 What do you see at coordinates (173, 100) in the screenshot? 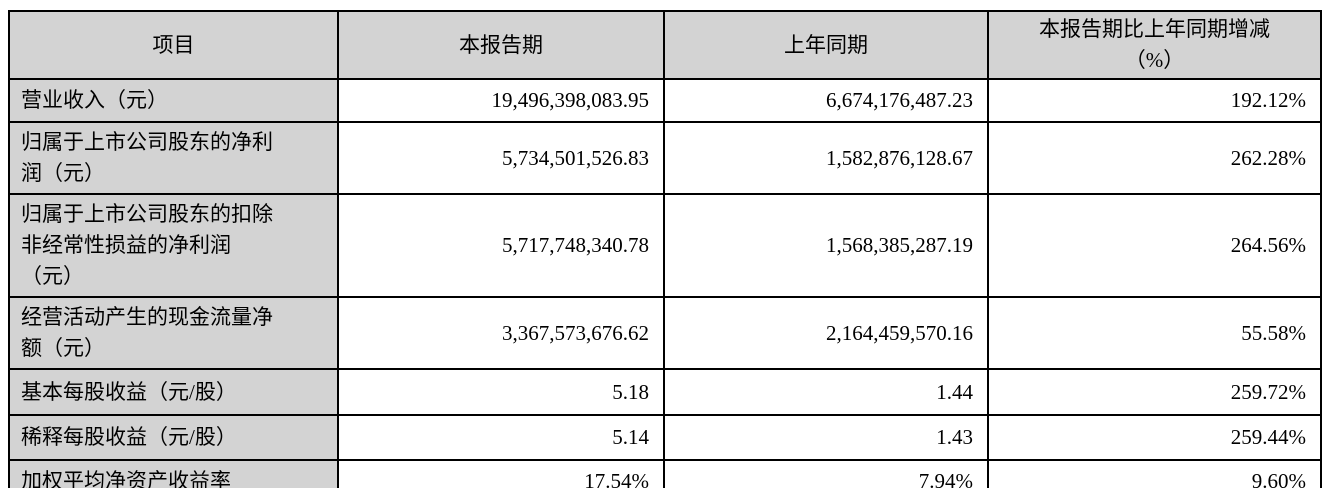
I see `item-cell: 营业收入（元）` at bounding box center [173, 100].